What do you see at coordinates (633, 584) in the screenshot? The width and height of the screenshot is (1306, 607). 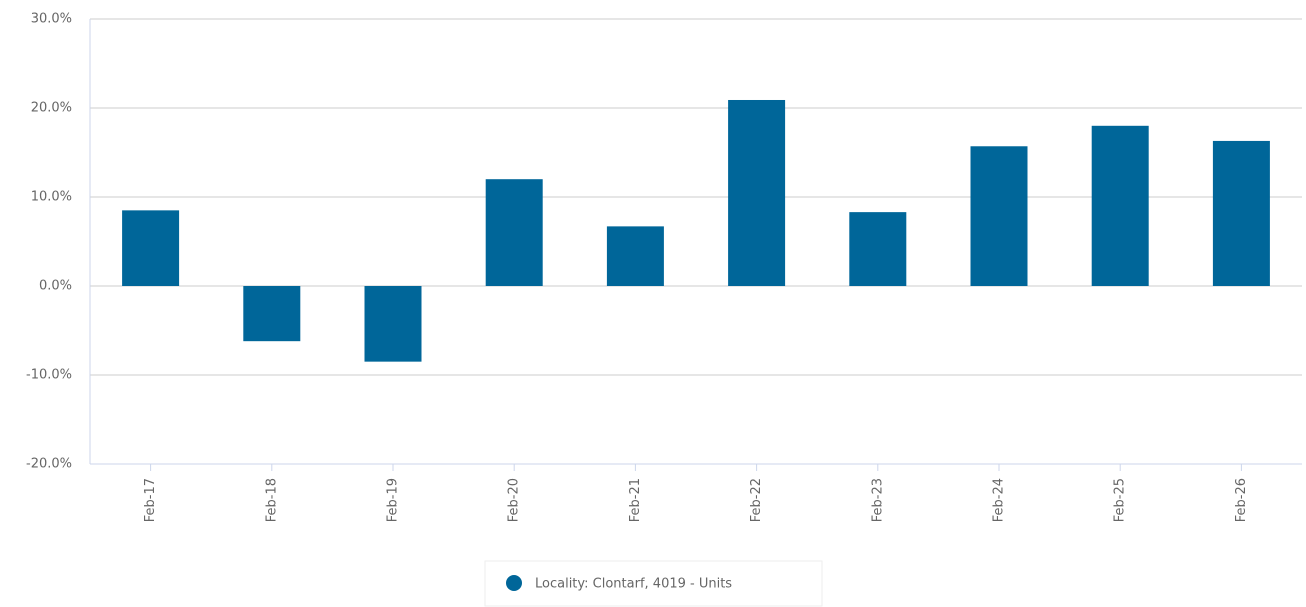 I see `legend-label: Locality: Clontarf, 4019 - Units` at bounding box center [633, 584].